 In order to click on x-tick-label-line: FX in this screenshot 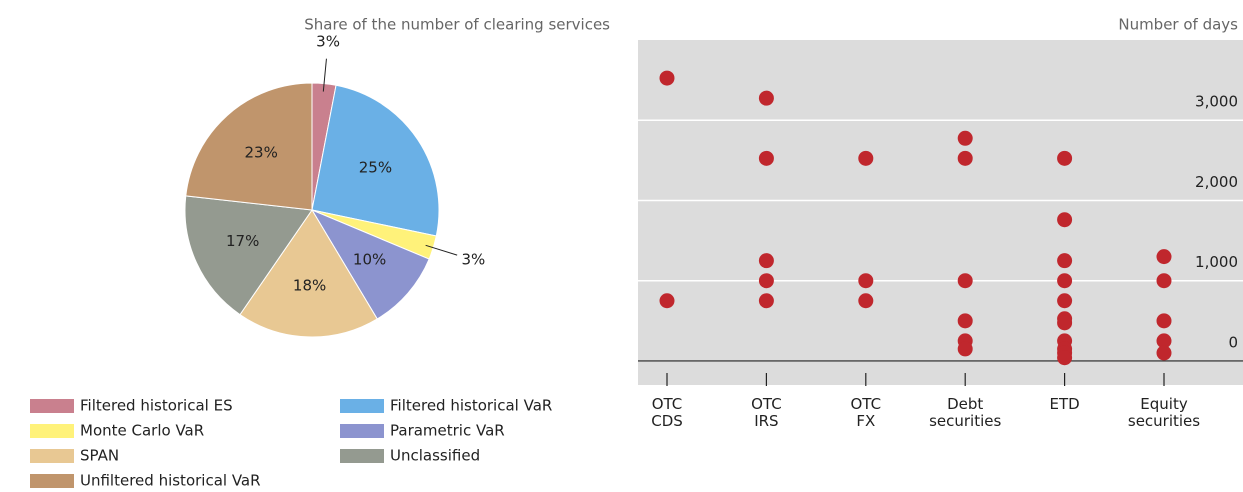, I will do `click(865, 421)`.